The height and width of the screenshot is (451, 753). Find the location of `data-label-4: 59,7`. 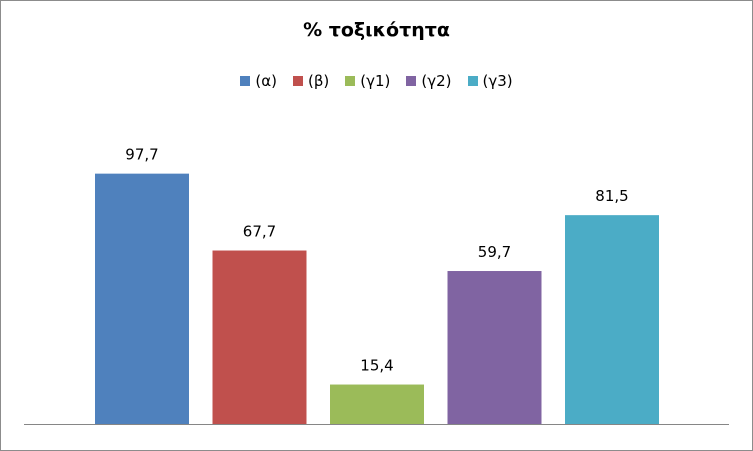

data-label-4: 59,7 is located at coordinates (494, 252).